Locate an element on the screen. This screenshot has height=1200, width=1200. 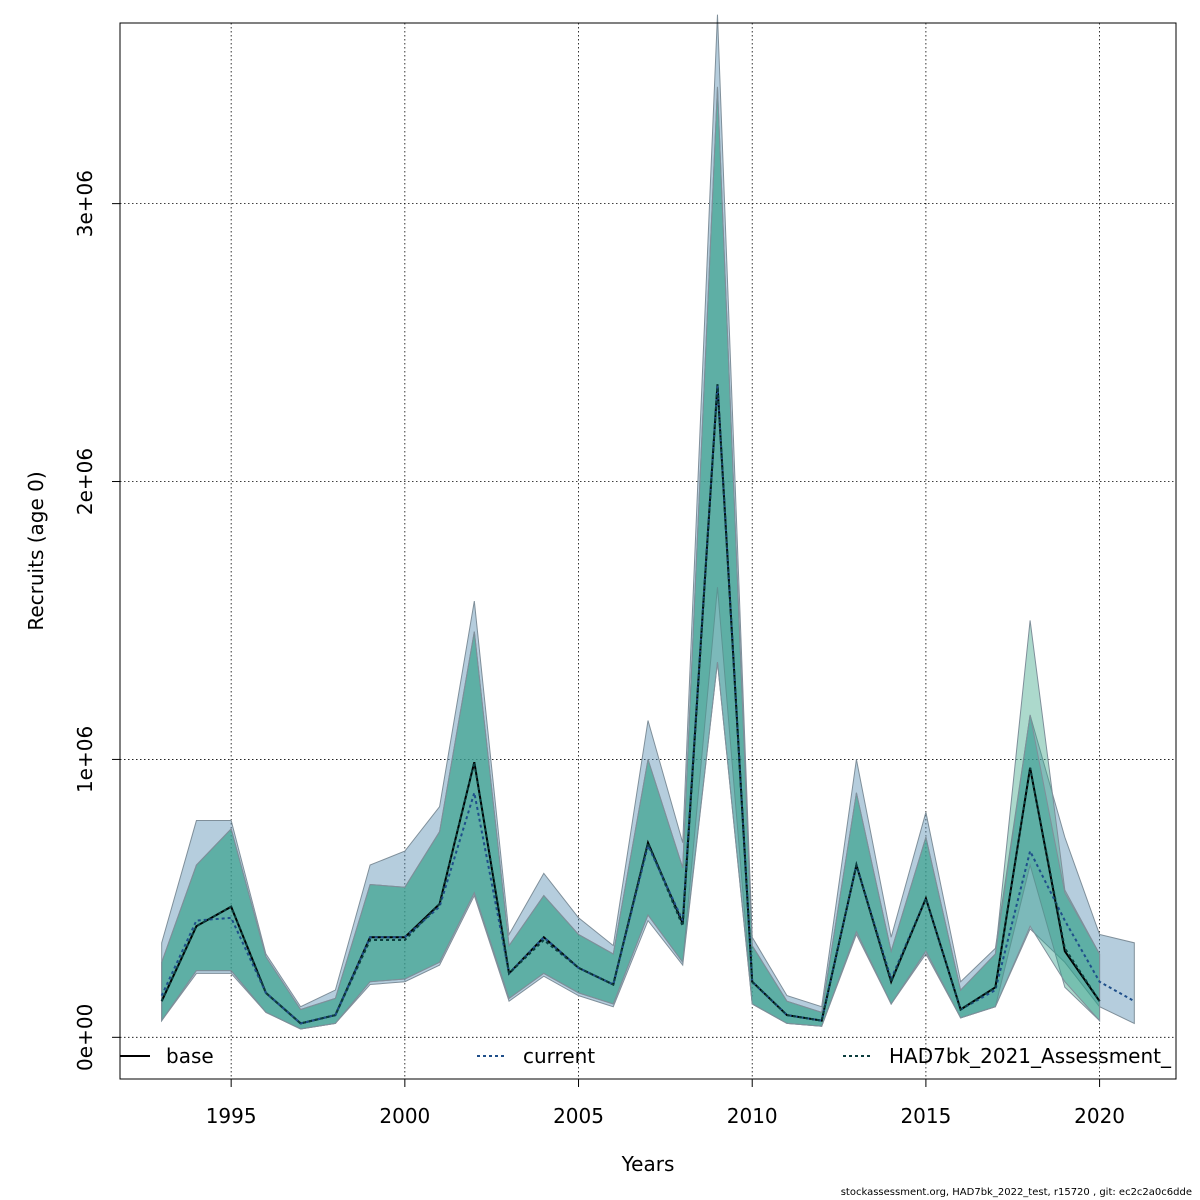
y-tick-label: 2e+06 is located at coordinates (85, 481).